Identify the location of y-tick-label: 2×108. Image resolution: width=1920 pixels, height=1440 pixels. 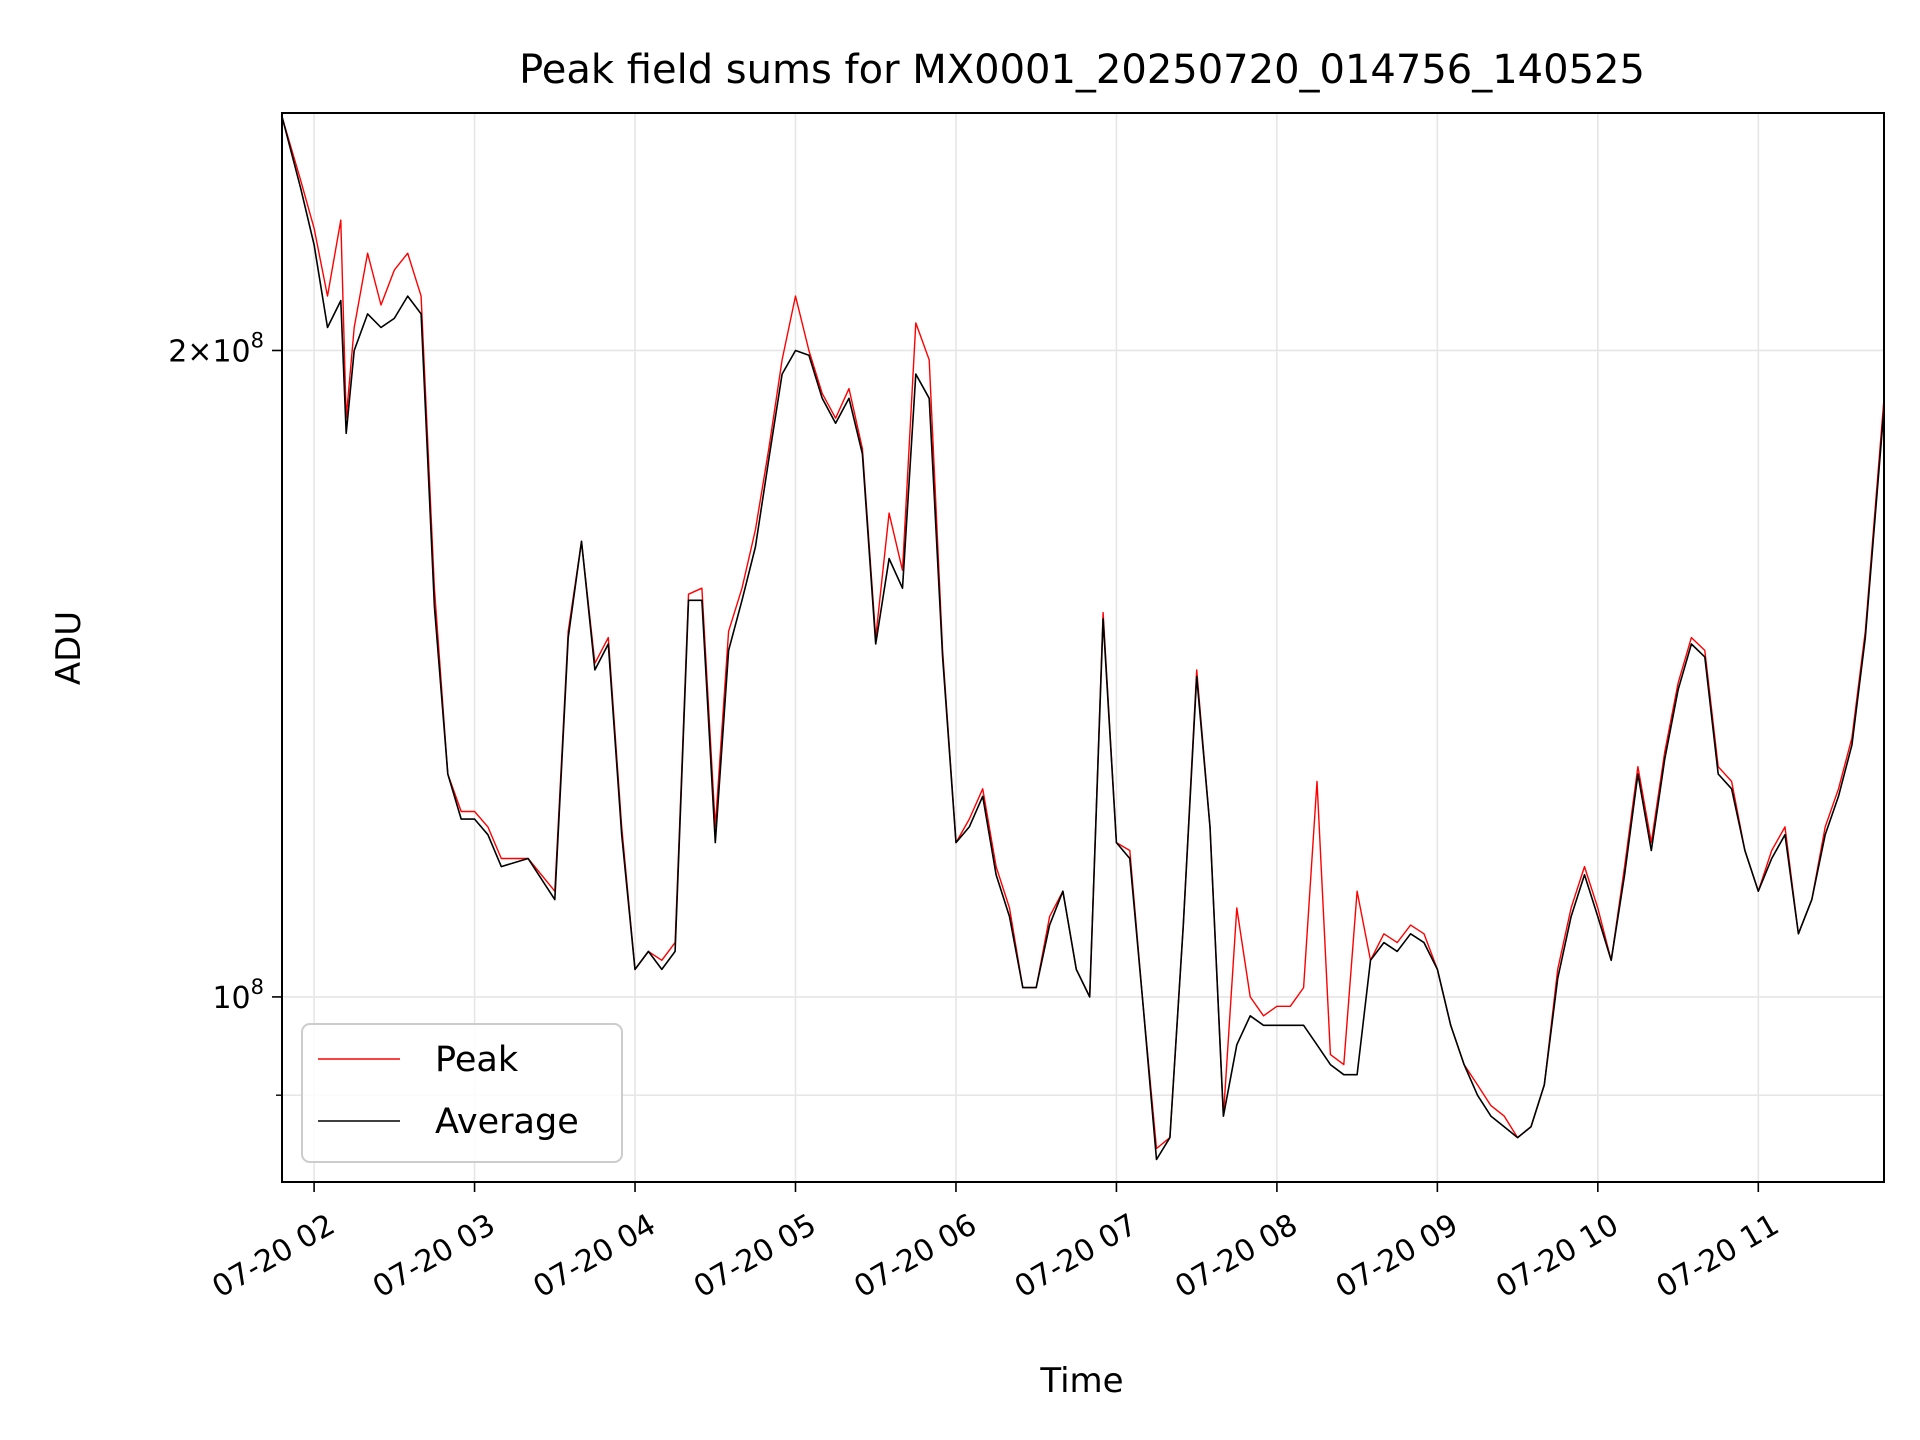
(216, 348).